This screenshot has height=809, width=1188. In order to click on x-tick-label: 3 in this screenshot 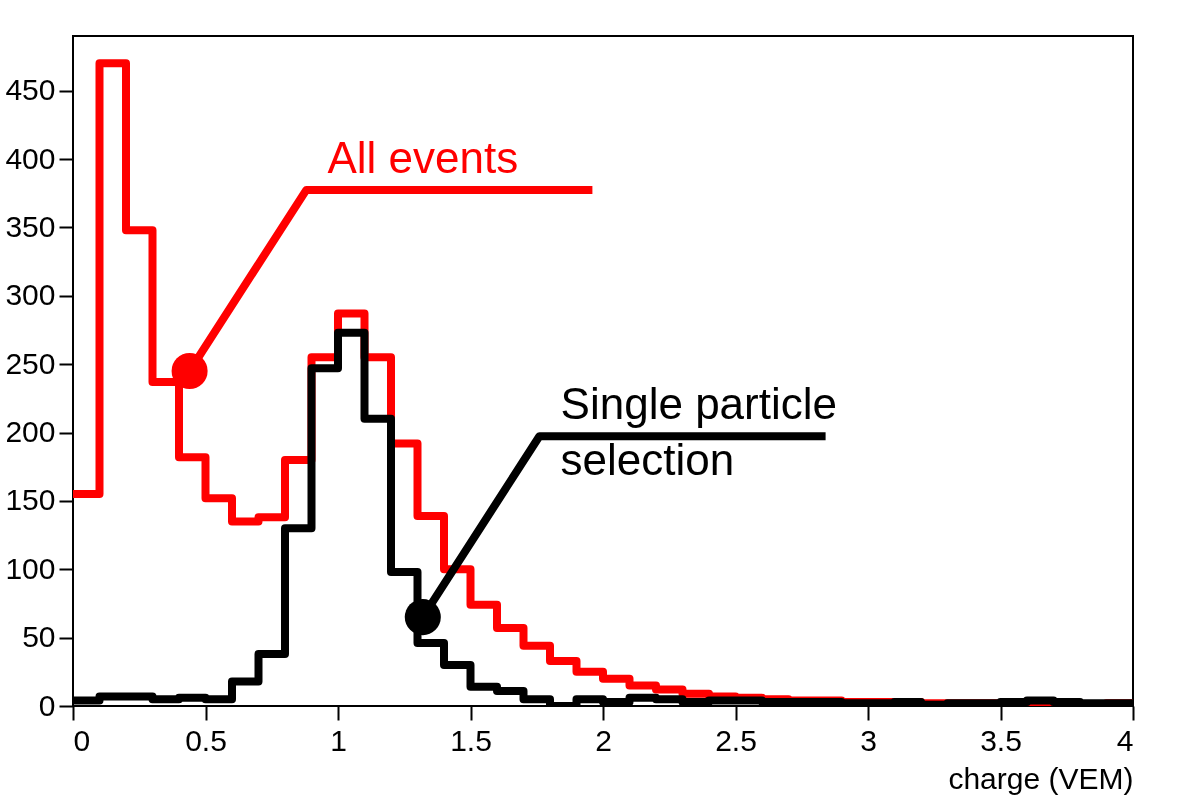, I will do `click(868, 740)`.